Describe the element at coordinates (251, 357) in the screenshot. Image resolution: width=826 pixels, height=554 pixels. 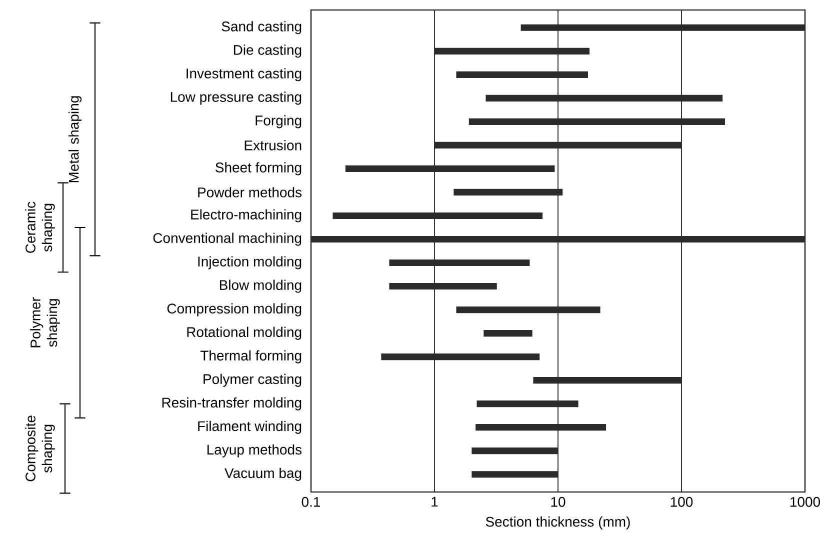
I see `y-tick-label: Thermal forming` at that location.